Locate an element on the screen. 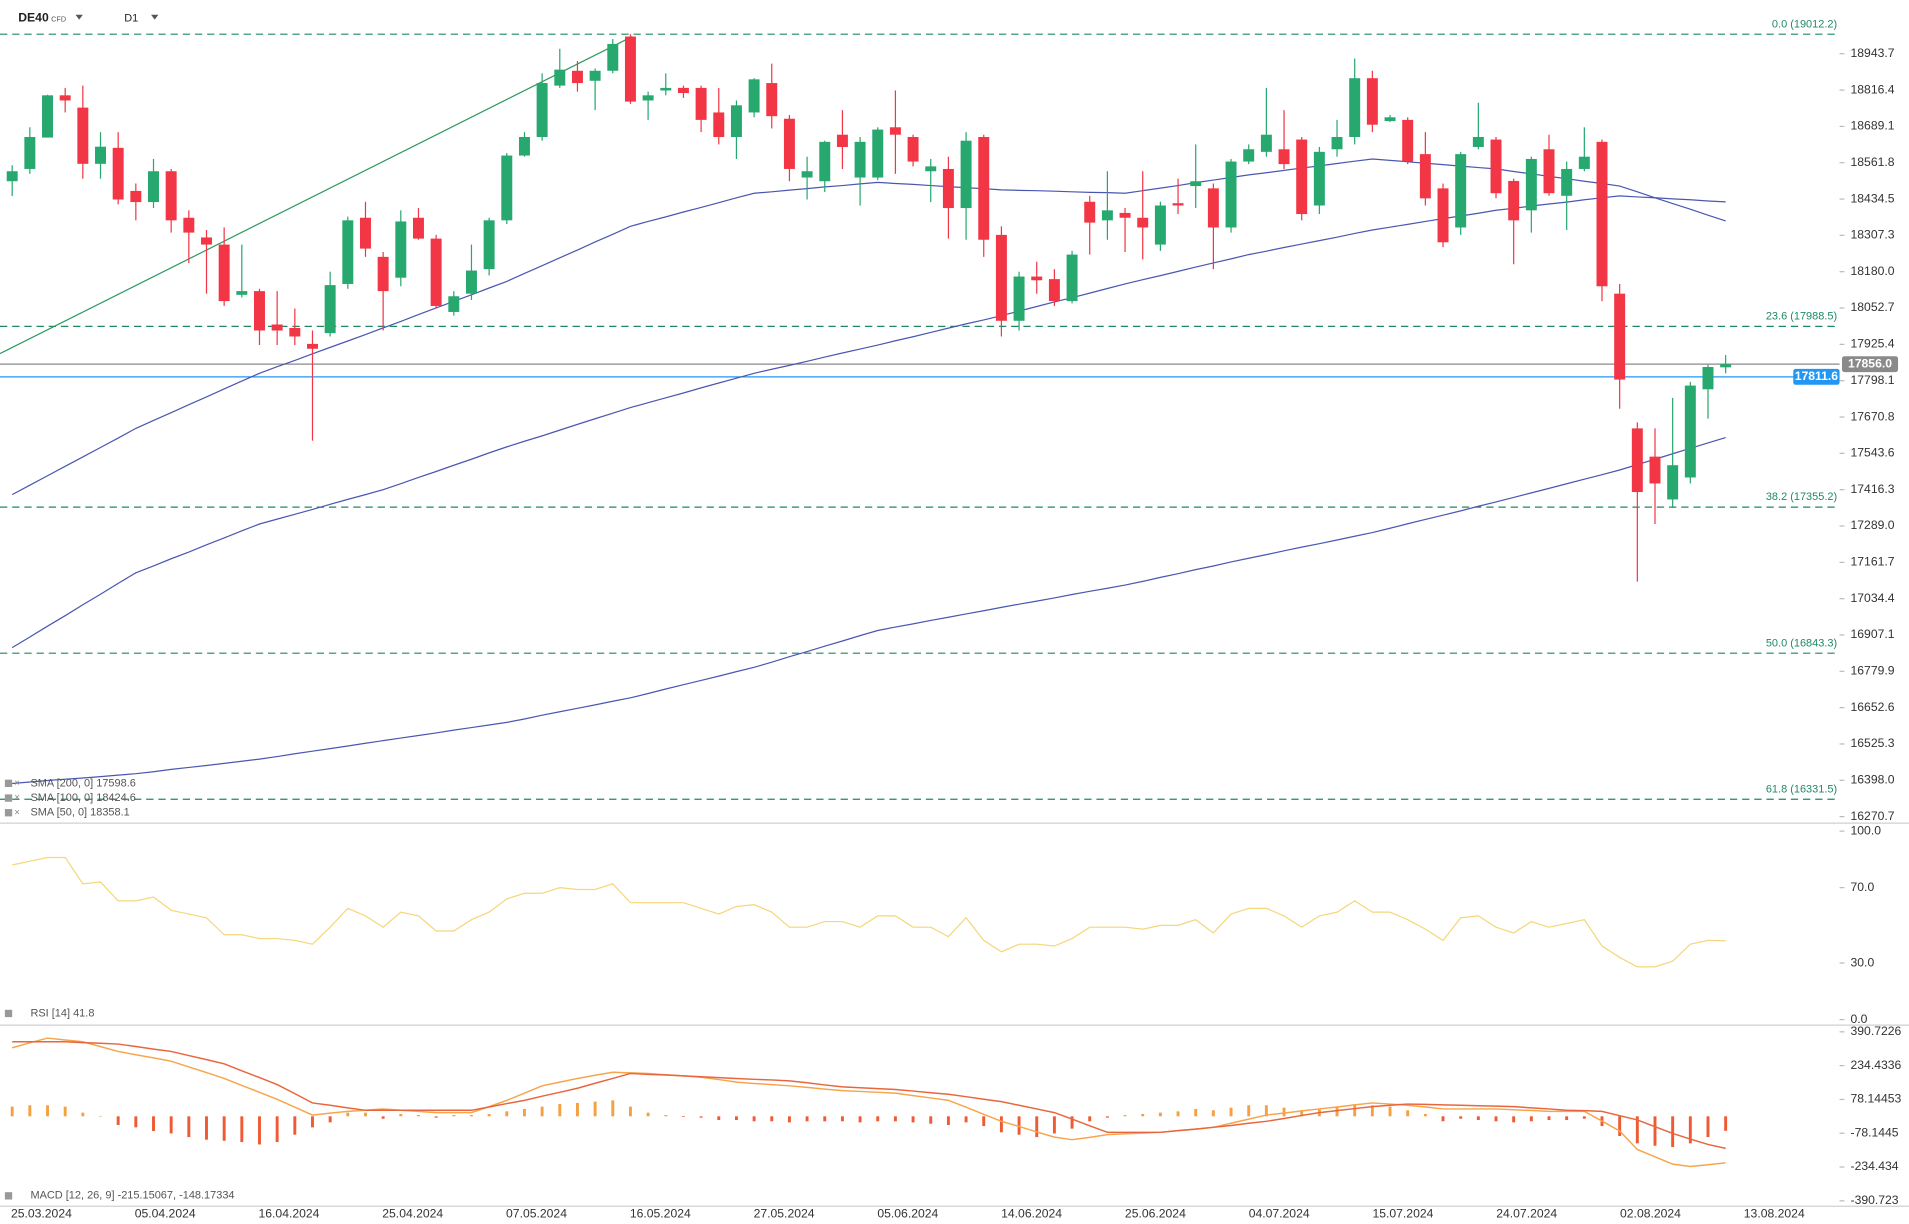 Image resolution: width=1909 pixels, height=1224 pixels. y-tick-label: 18180.0 is located at coordinates (1873, 271).